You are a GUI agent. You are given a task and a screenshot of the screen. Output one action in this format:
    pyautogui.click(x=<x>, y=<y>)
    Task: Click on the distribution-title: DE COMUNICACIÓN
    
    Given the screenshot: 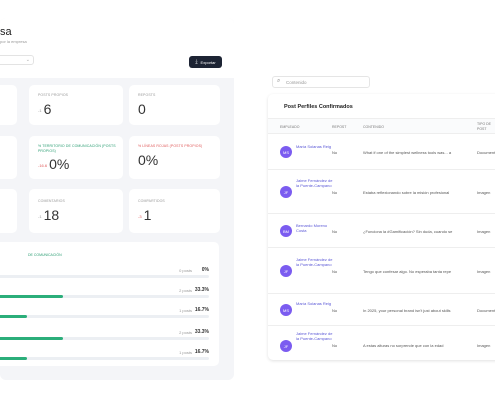 What is the action you would take?
    pyautogui.click(x=45, y=255)
    